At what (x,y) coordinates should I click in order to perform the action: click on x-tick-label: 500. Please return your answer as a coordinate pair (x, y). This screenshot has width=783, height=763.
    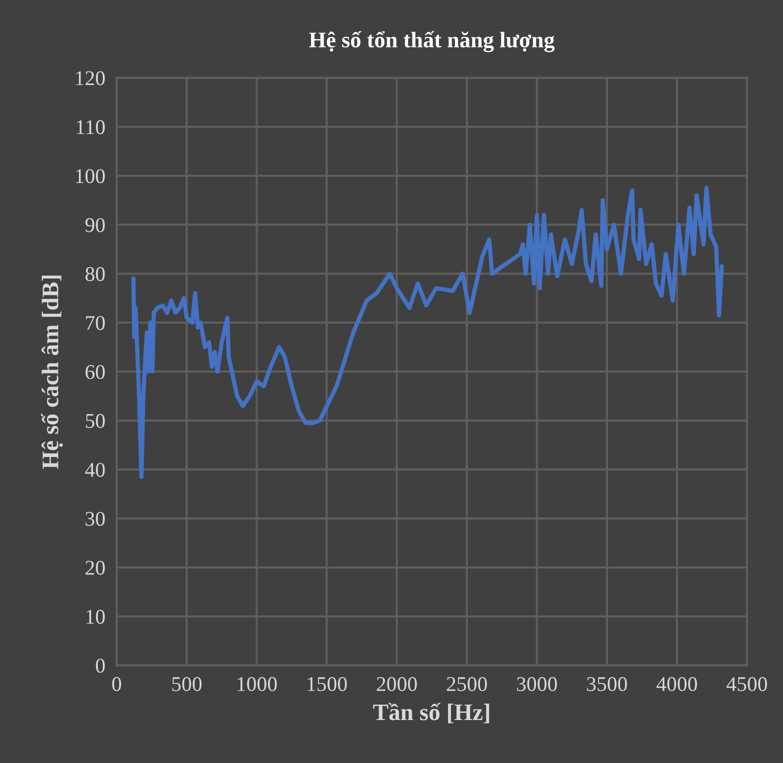
    Looking at the image, I should click on (187, 684).